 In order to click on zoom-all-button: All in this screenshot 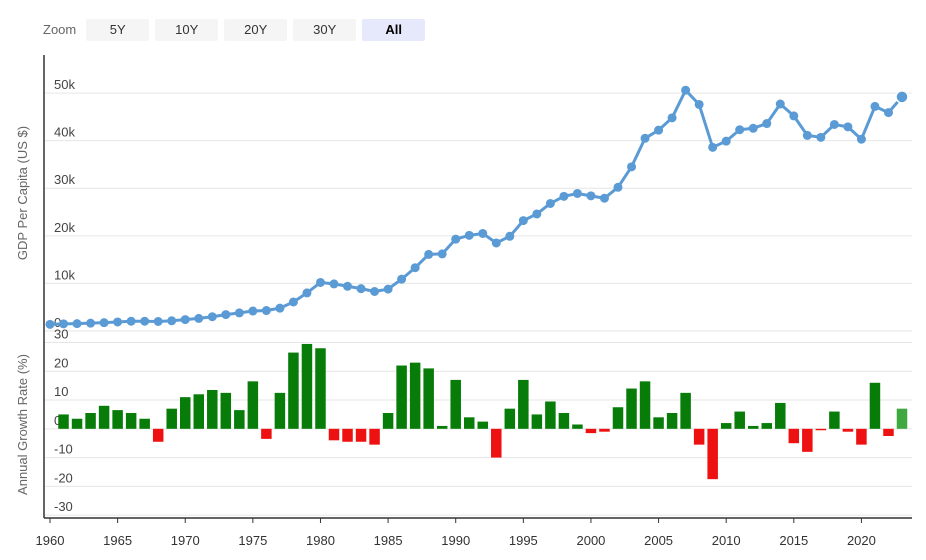, I will do `click(394, 29)`.